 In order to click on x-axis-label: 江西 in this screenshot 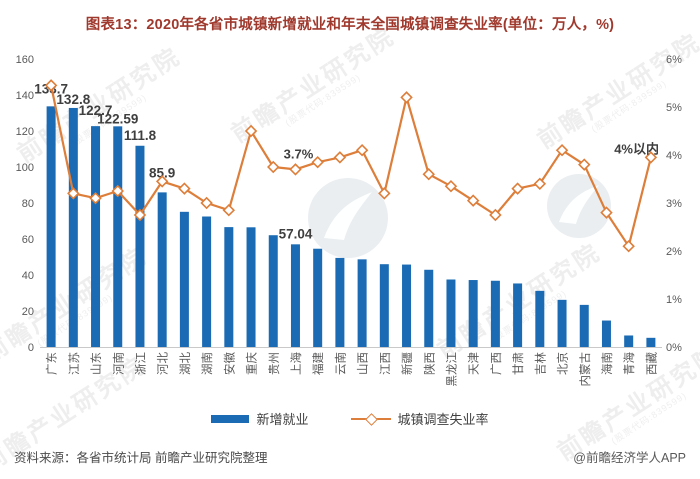, I will do `click(385, 363)`.